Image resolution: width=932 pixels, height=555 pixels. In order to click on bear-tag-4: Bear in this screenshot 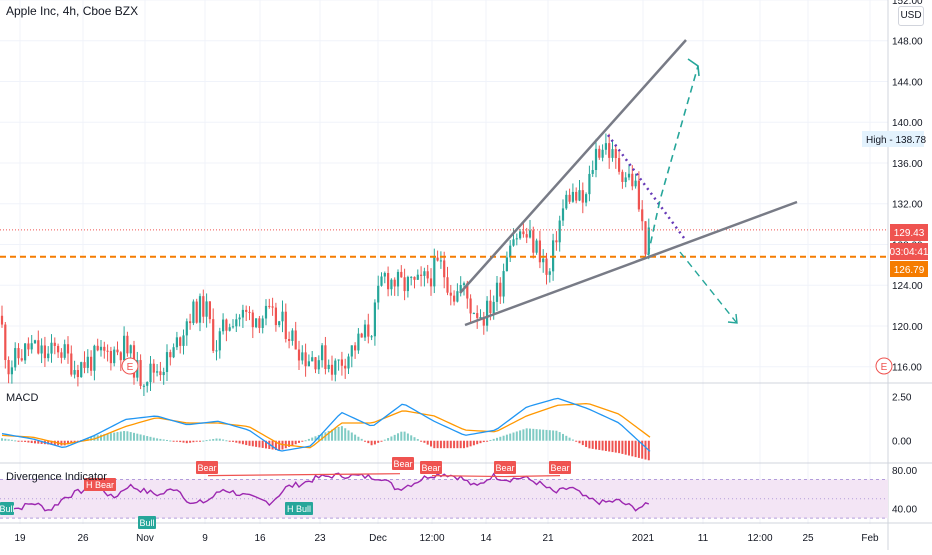, I will do `click(504, 468)`.